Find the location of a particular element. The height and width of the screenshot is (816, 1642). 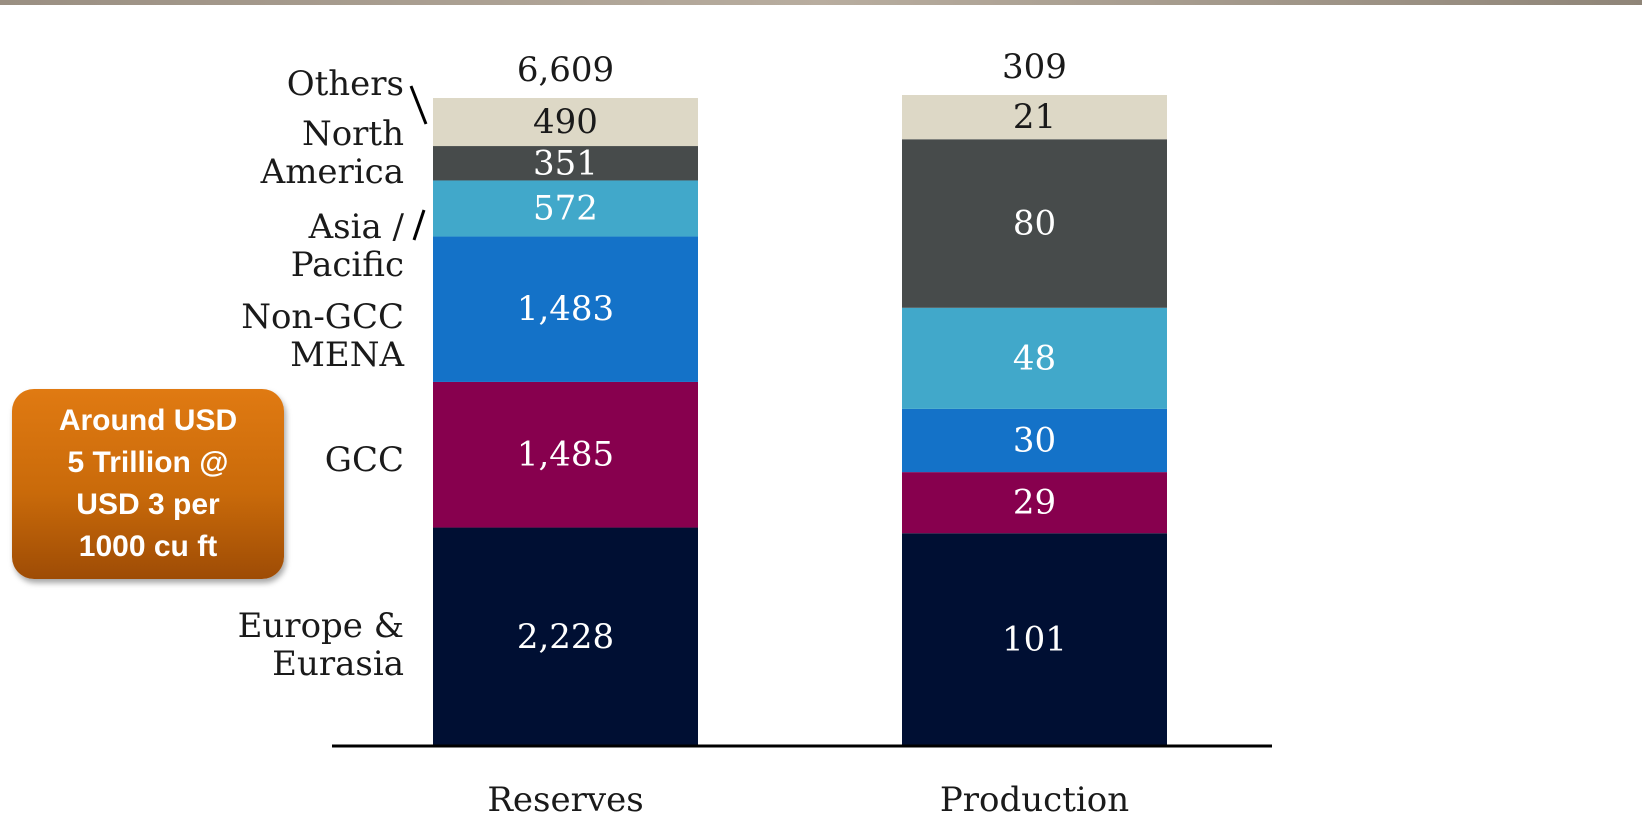

data-label-production-europe-eurasia: 101 is located at coordinates (1034, 640).